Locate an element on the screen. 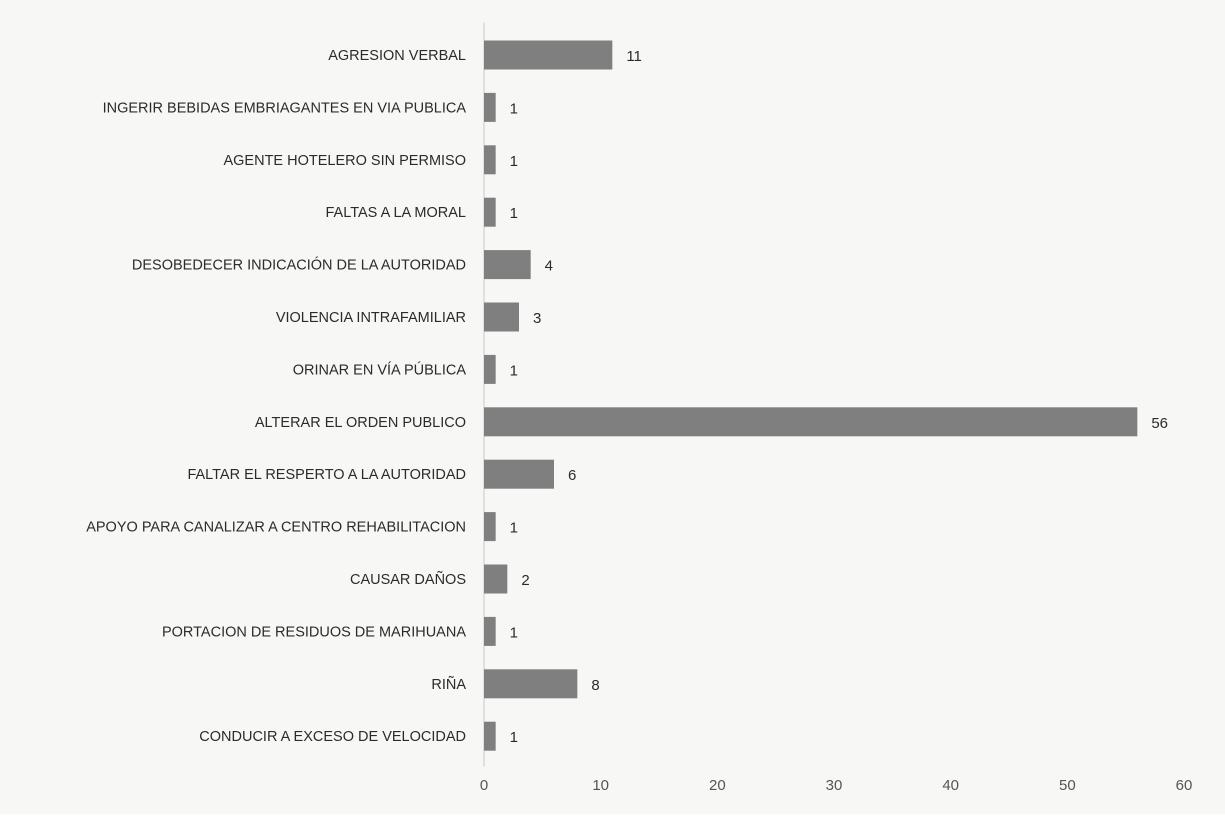  category-label: VIOLENCIA INTRAFAMILIAR is located at coordinates (371, 318).